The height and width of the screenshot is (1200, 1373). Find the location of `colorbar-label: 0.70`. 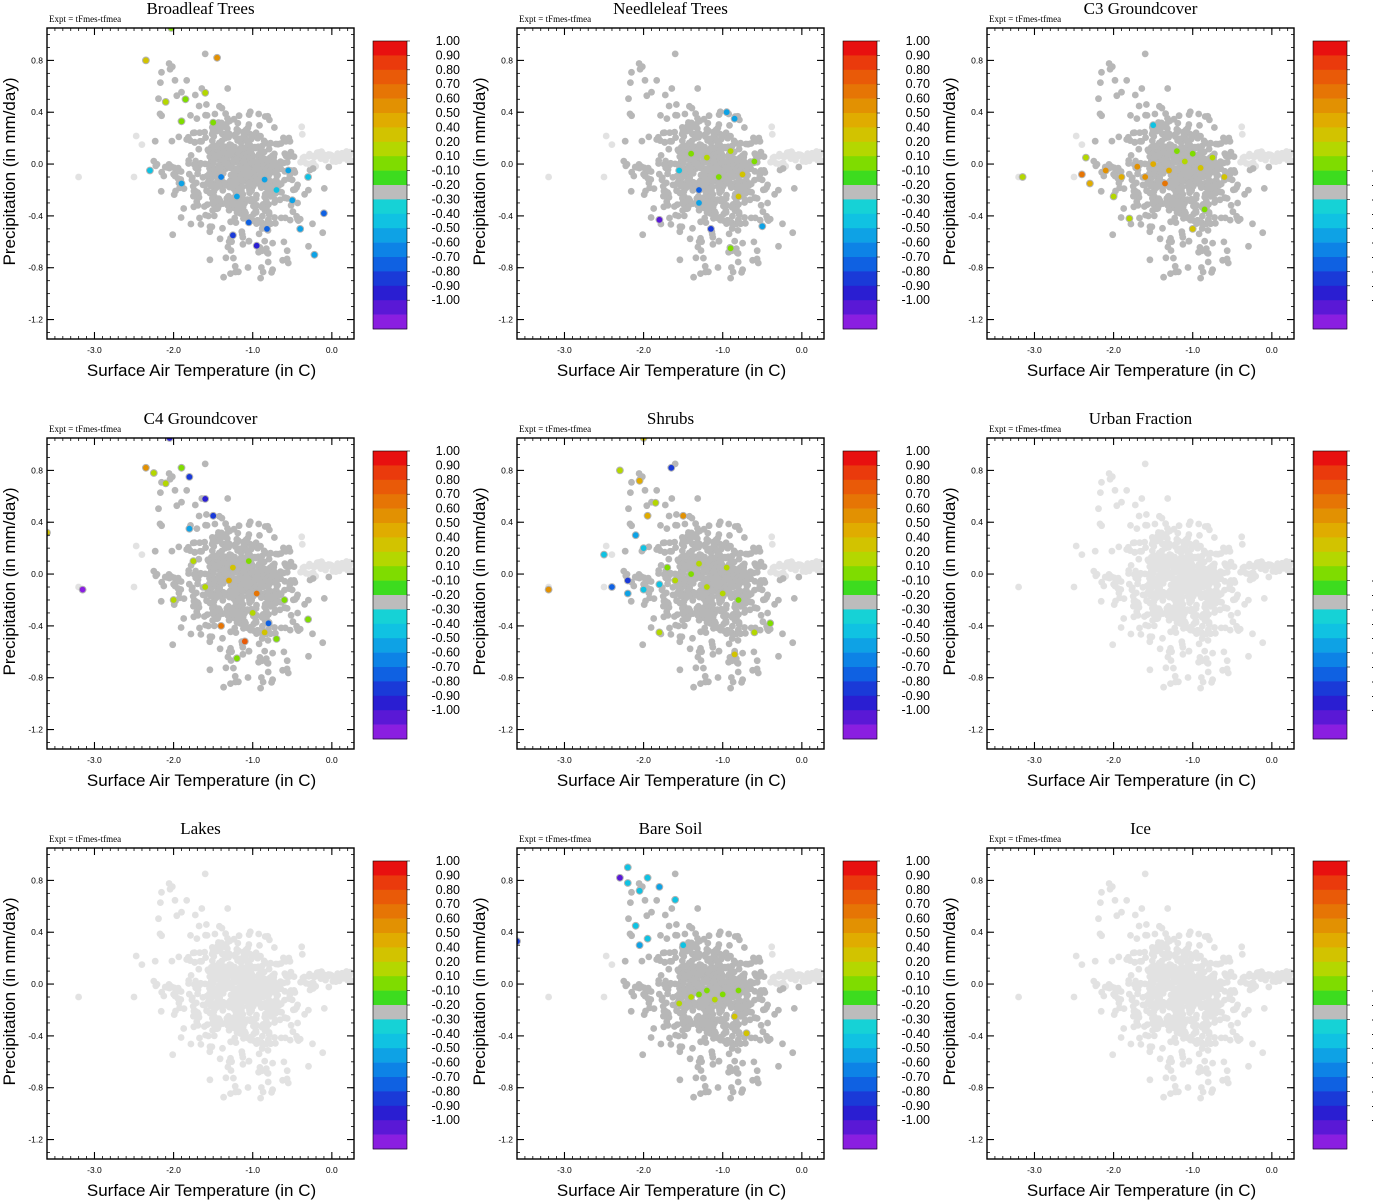

colorbar-label: 0.70 is located at coordinates (918, 84).